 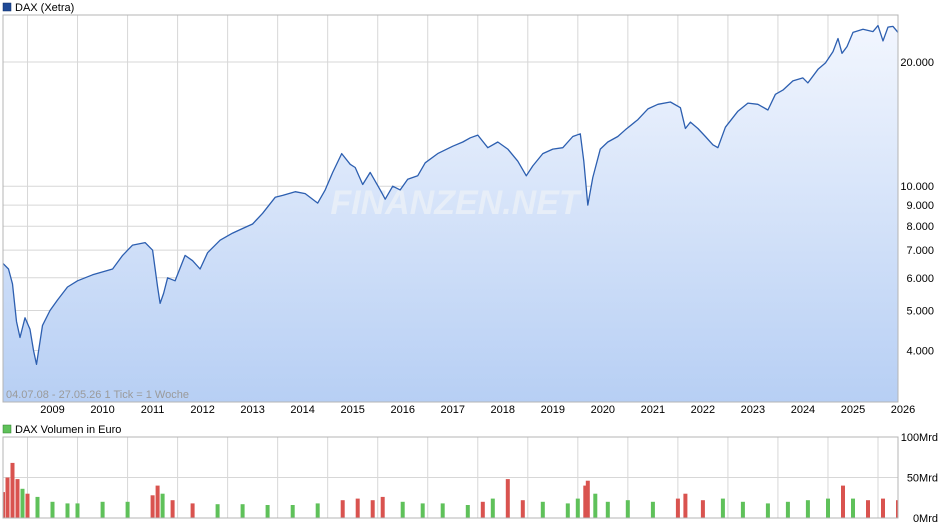 I want to click on x-tick-label: 2022, so click(x=703, y=410).